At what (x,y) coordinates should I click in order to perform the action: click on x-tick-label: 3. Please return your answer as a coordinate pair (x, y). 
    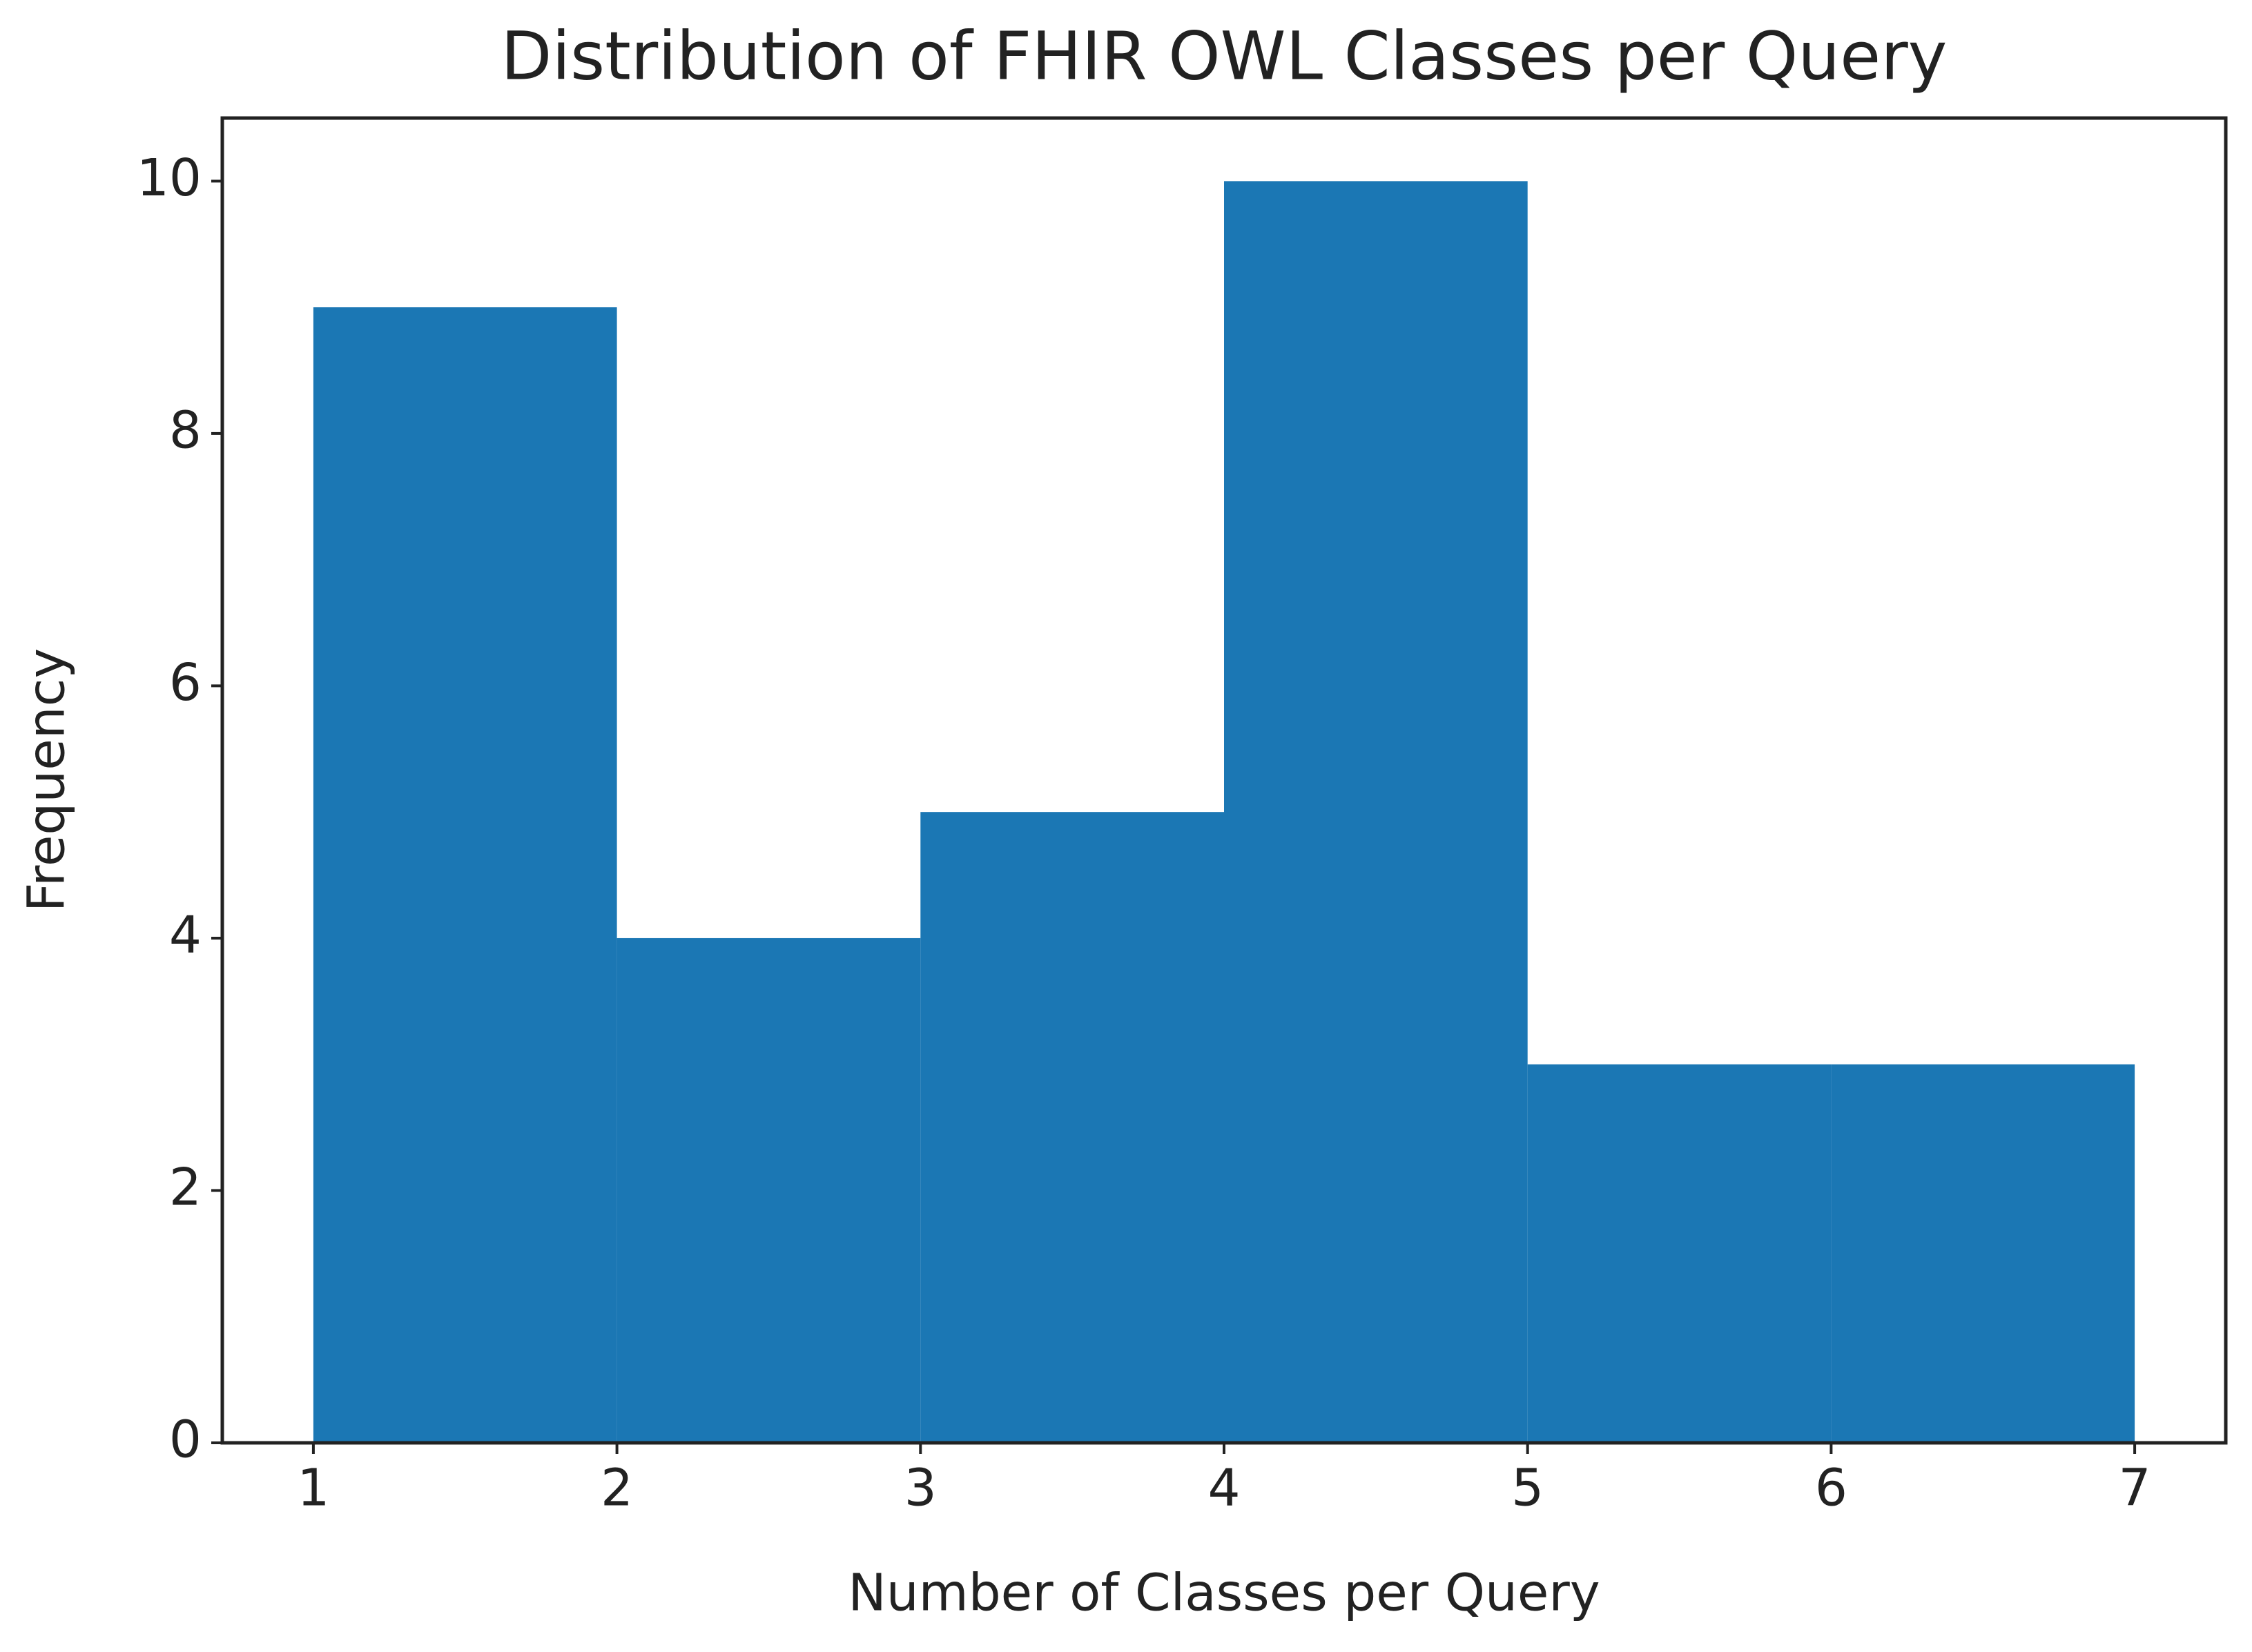
    Looking at the image, I should click on (920, 1488).